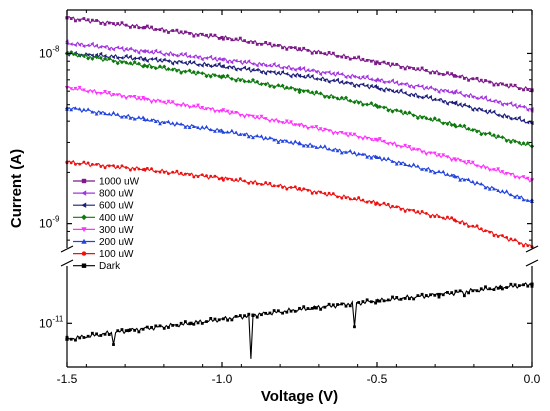 This screenshot has height=411, width=550. I want to click on legend-label: 800 uW, so click(116, 194).